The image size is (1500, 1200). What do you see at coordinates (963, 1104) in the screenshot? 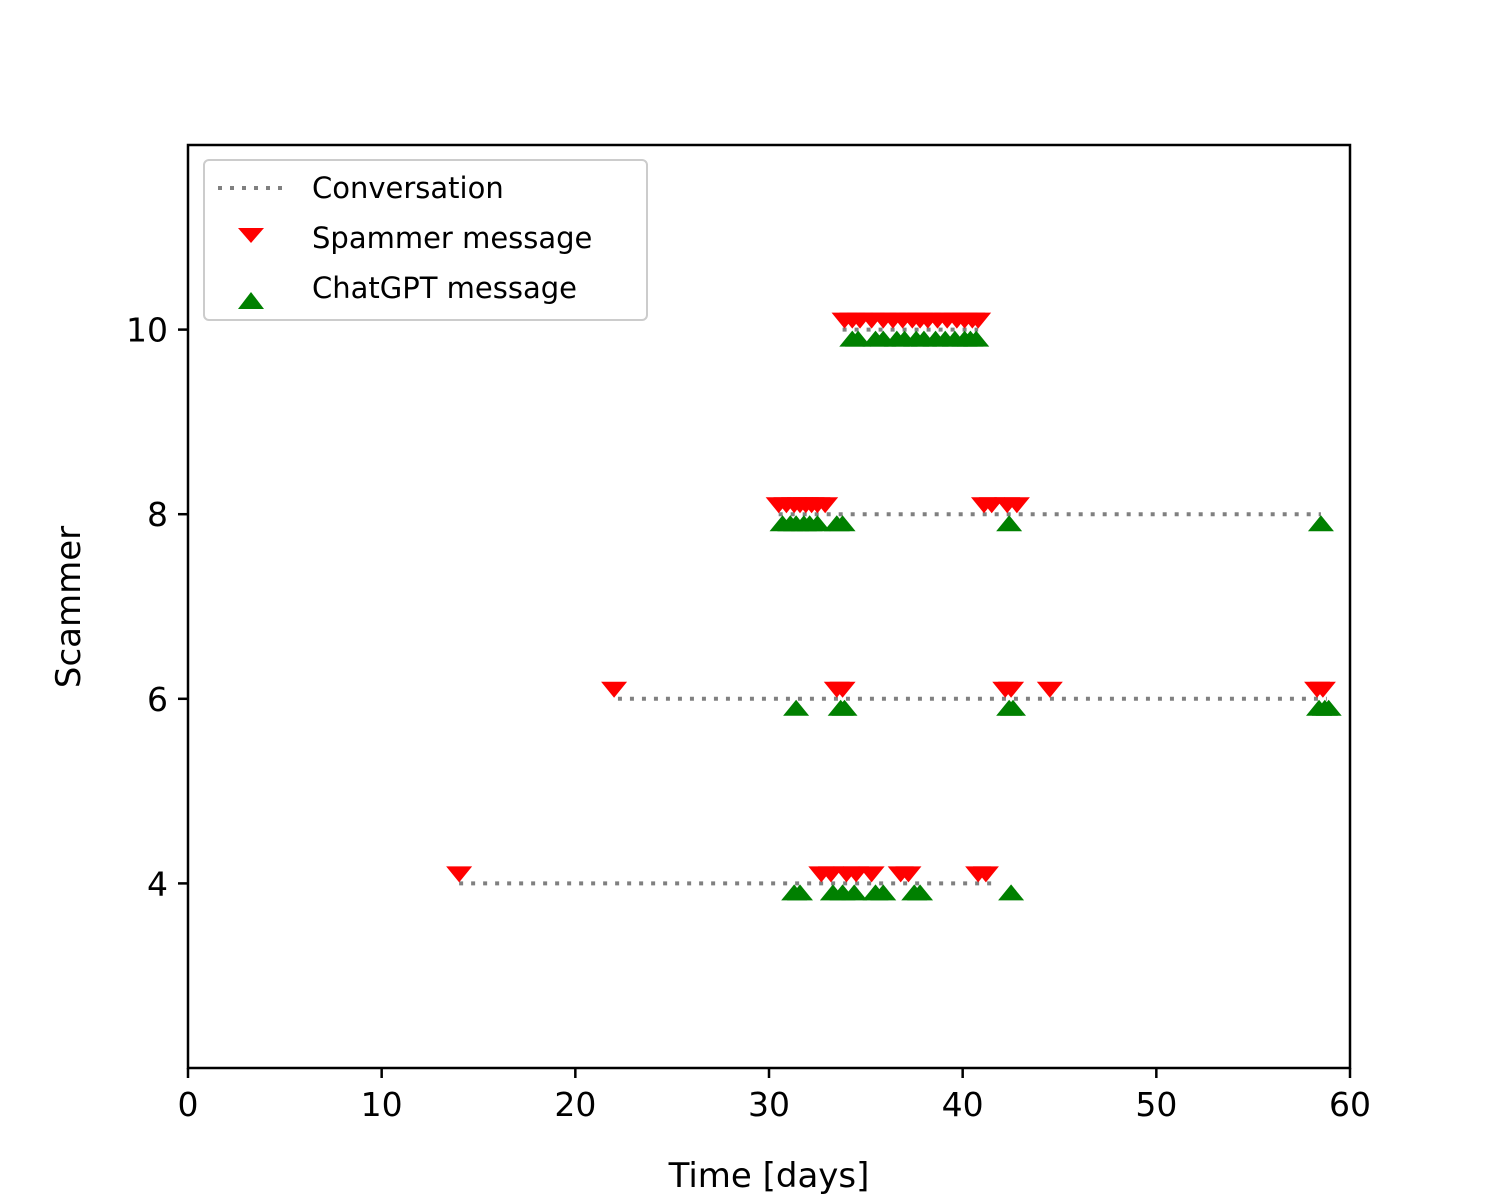
I see `x-tick-label: 40` at bounding box center [963, 1104].